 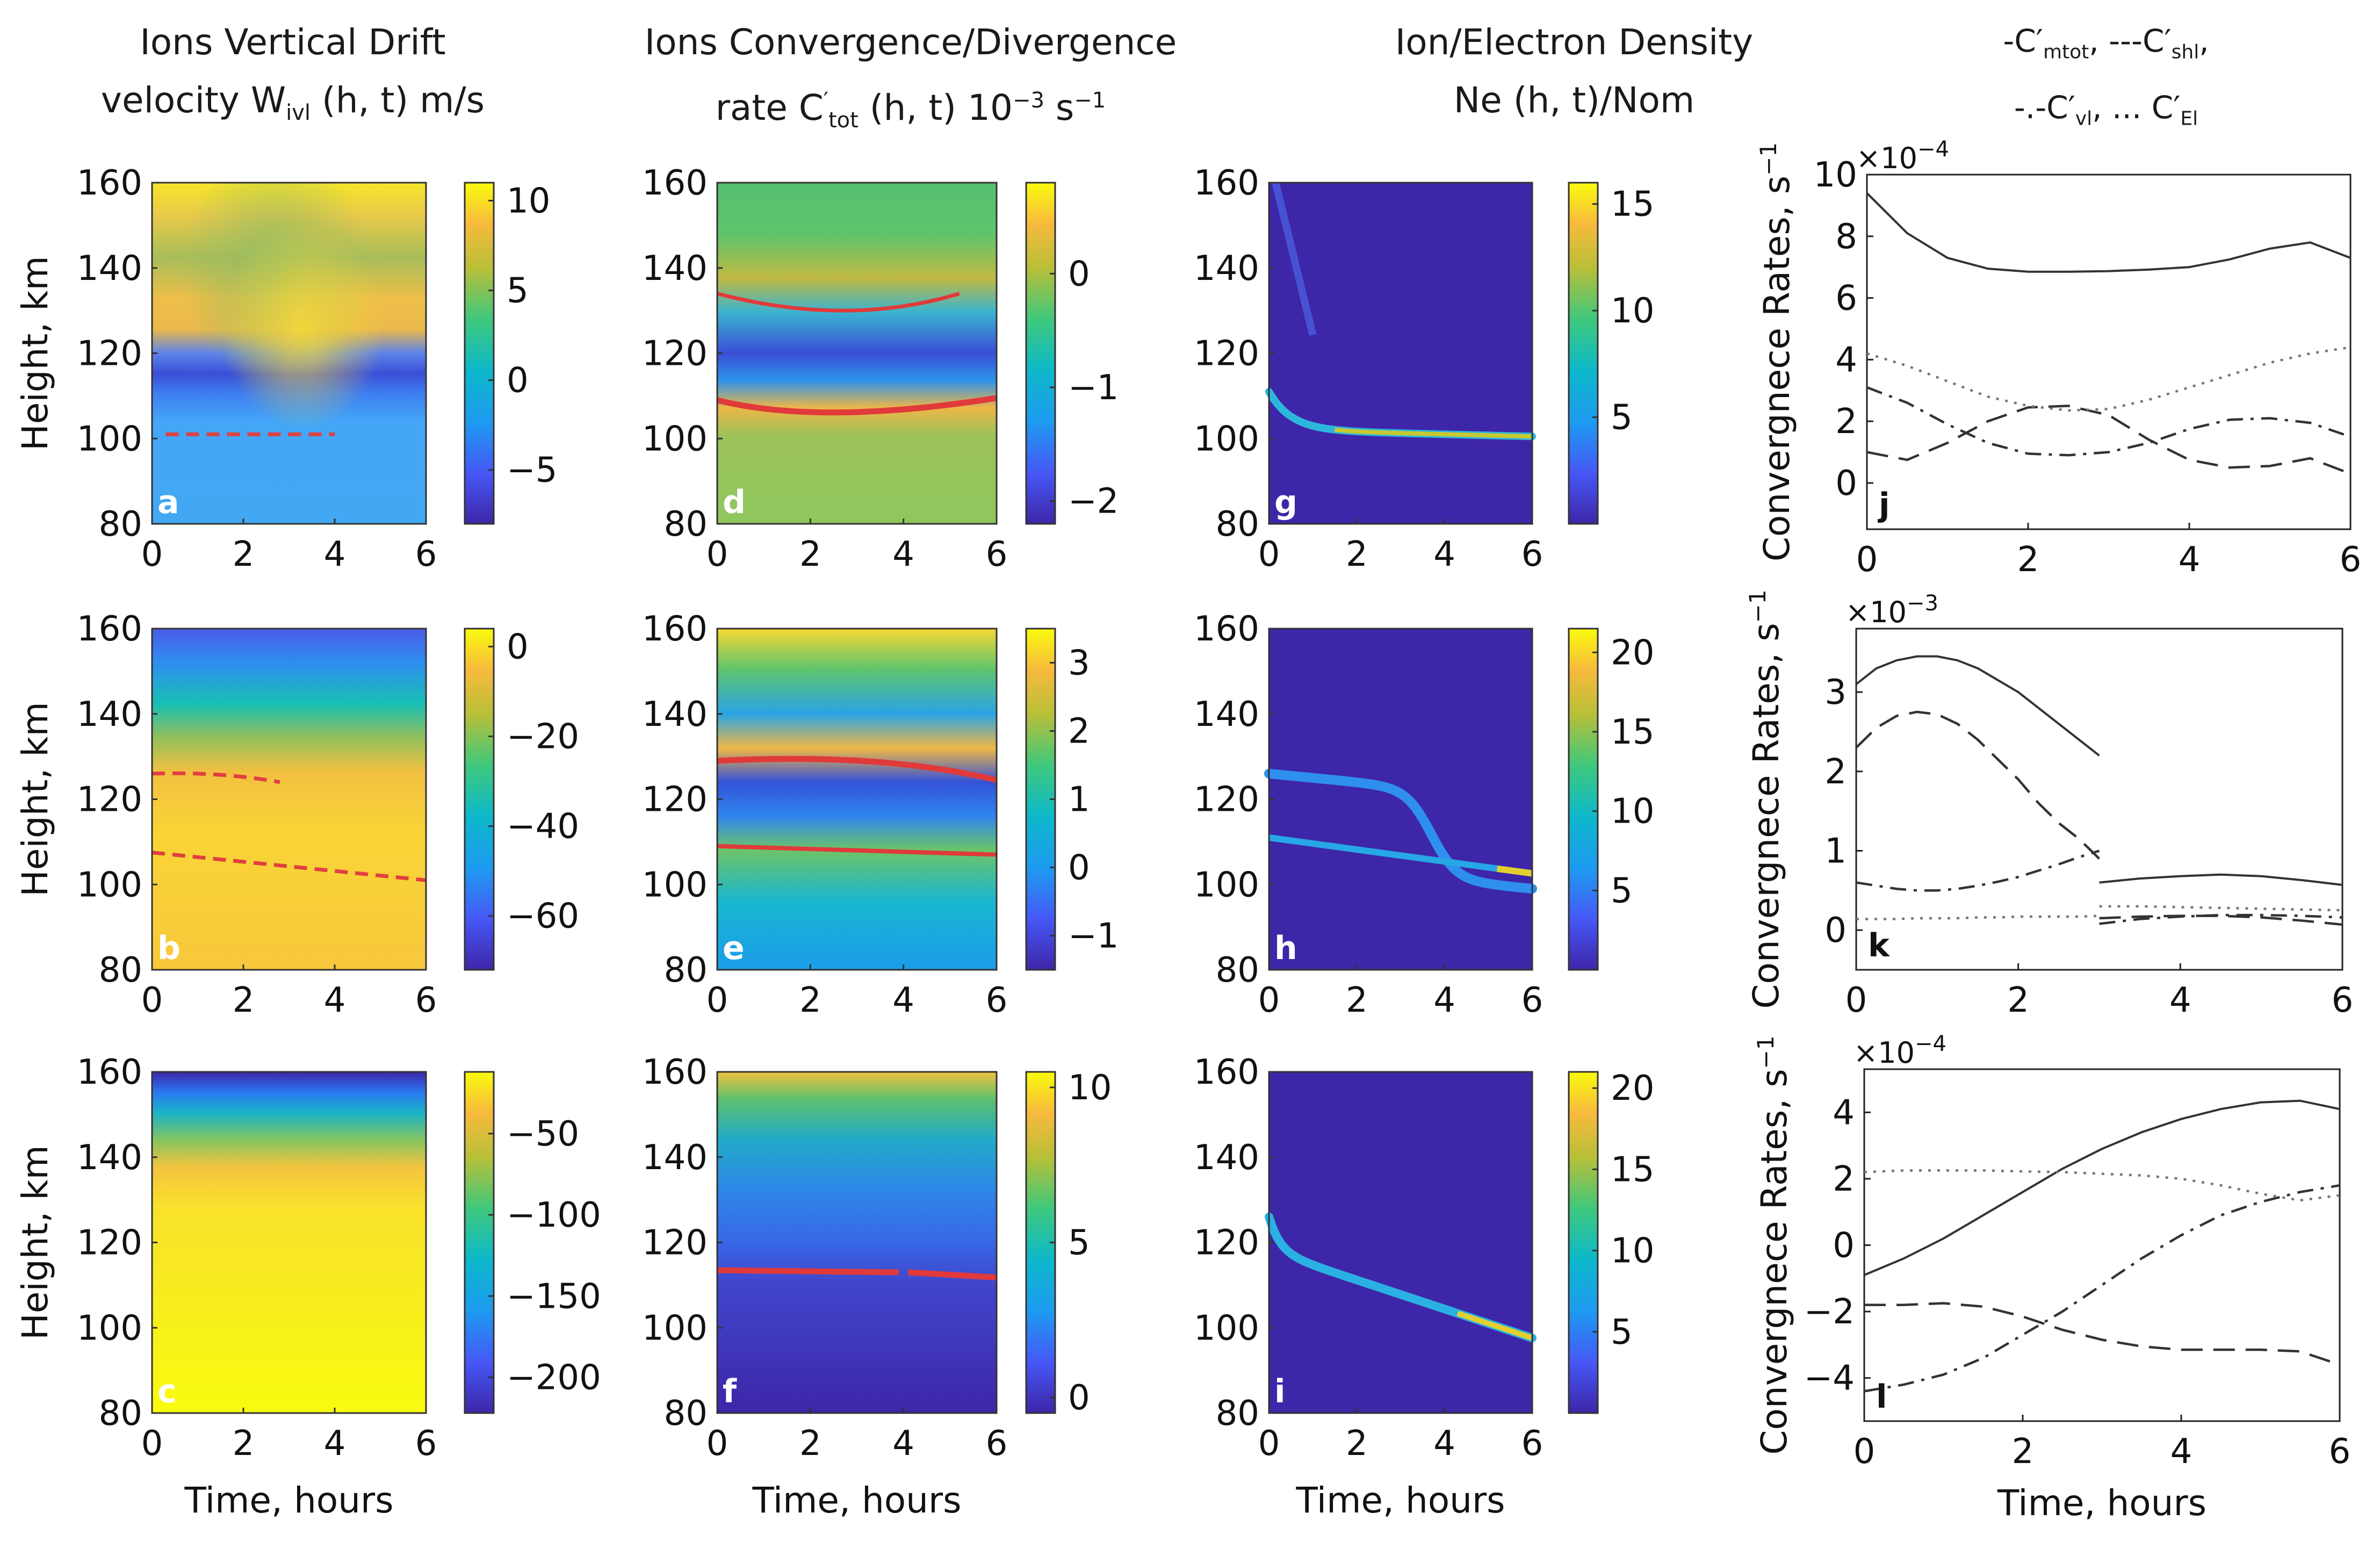 What do you see at coordinates (1532, 1001) in the screenshot?
I see `heatmap-xtick-label-h: 6` at bounding box center [1532, 1001].